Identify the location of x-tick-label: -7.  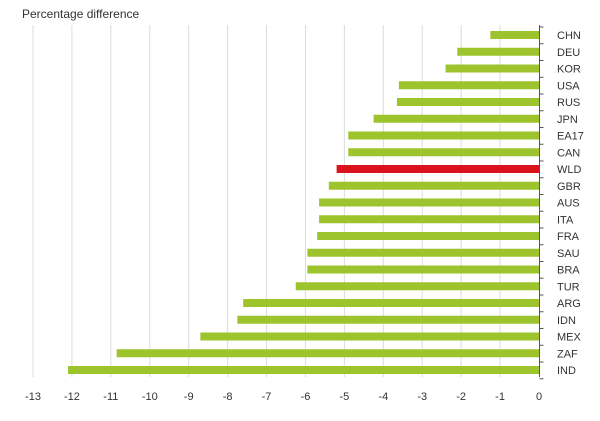
(267, 397).